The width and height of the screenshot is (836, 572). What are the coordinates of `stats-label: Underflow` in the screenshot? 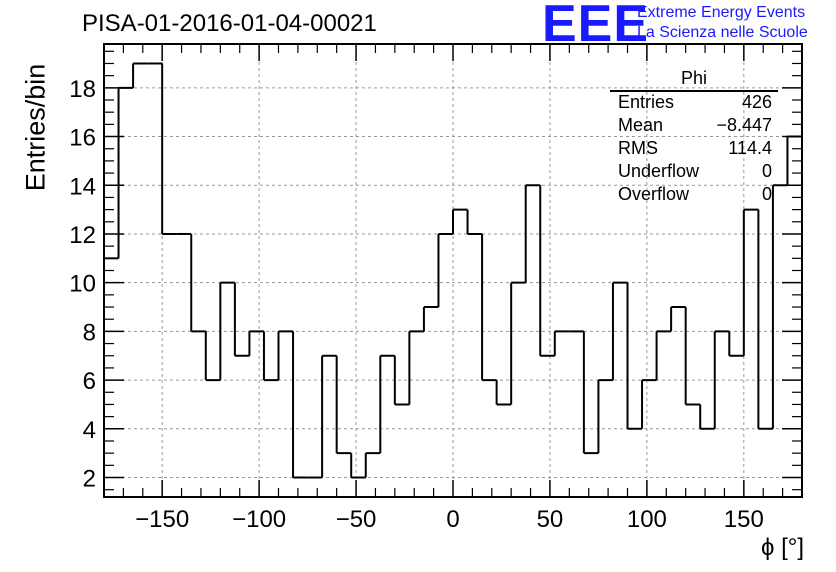 It's located at (659, 171).